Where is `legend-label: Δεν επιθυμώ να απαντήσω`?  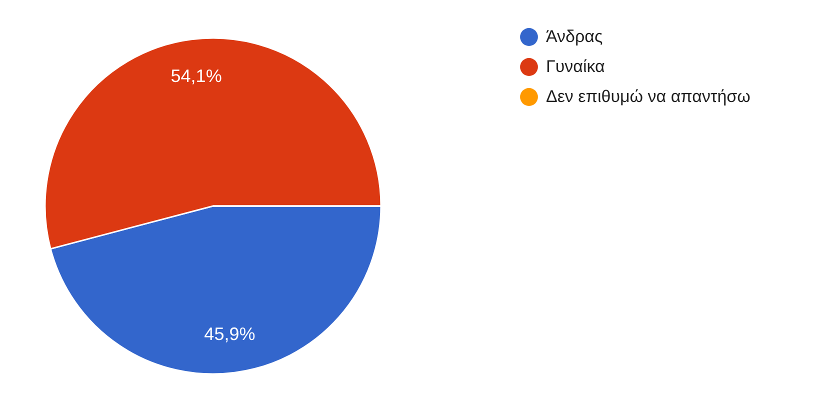 legend-label: Δεν επιθυμώ να απαντήσω is located at coordinates (648, 96).